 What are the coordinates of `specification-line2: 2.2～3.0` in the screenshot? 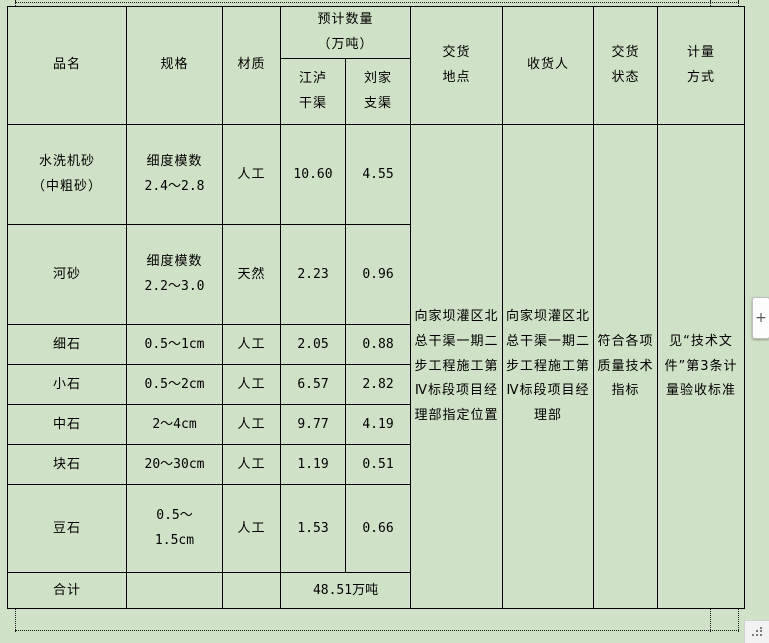 It's located at (174, 286).